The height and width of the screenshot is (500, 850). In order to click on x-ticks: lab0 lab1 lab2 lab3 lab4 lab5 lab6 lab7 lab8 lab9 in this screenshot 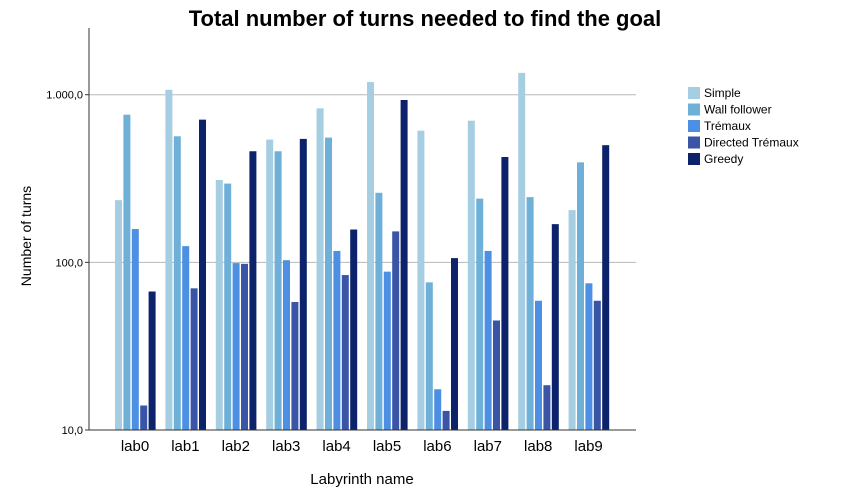, I will do `click(362, 446)`.